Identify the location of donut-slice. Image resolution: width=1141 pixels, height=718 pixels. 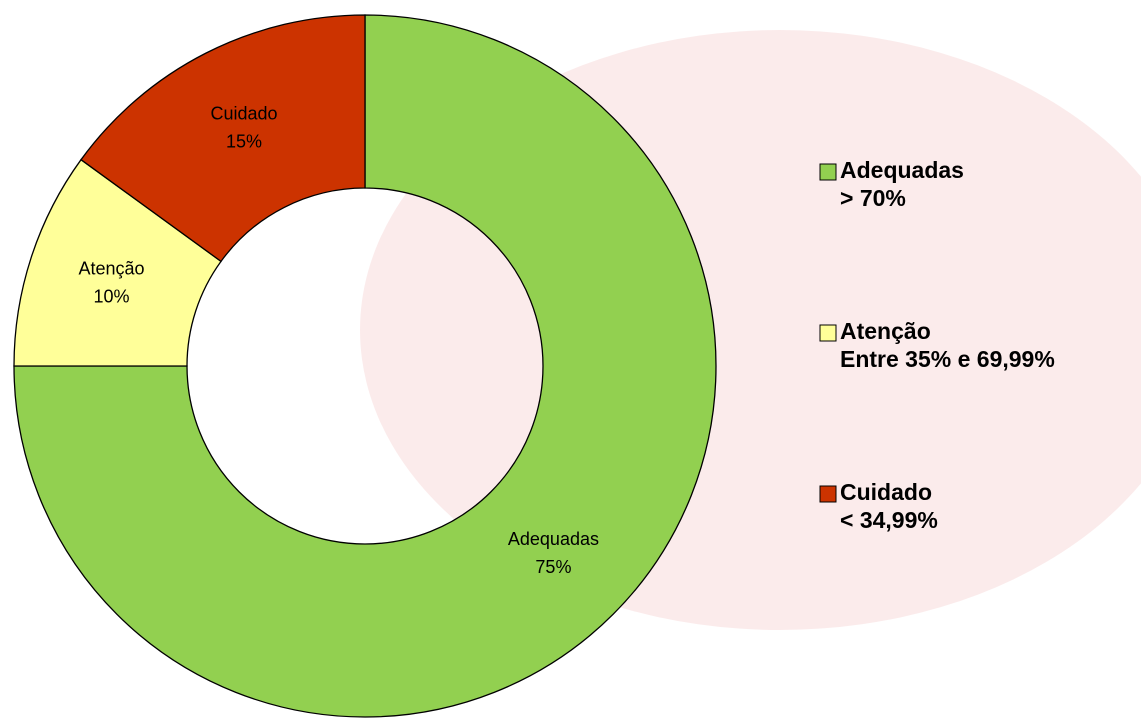
(223, 138).